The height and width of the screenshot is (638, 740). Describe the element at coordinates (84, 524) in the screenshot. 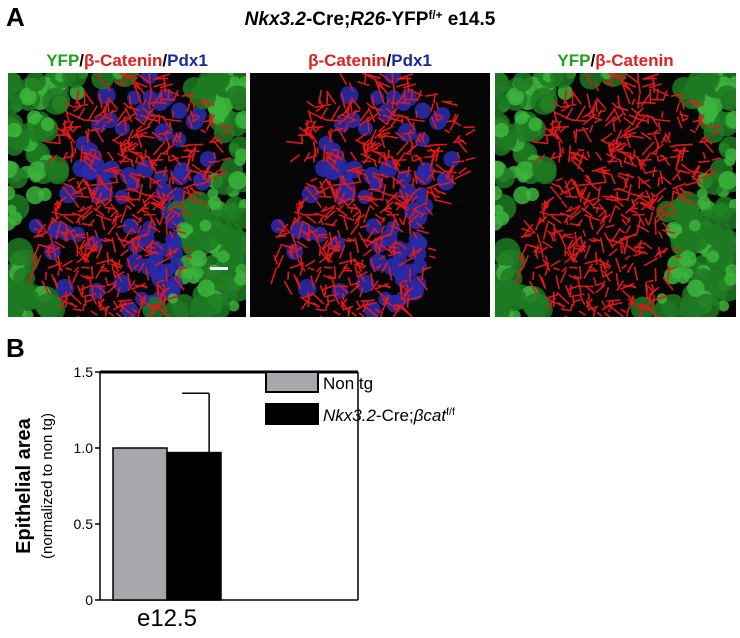

I see `y-tick-label: 0.5` at that location.